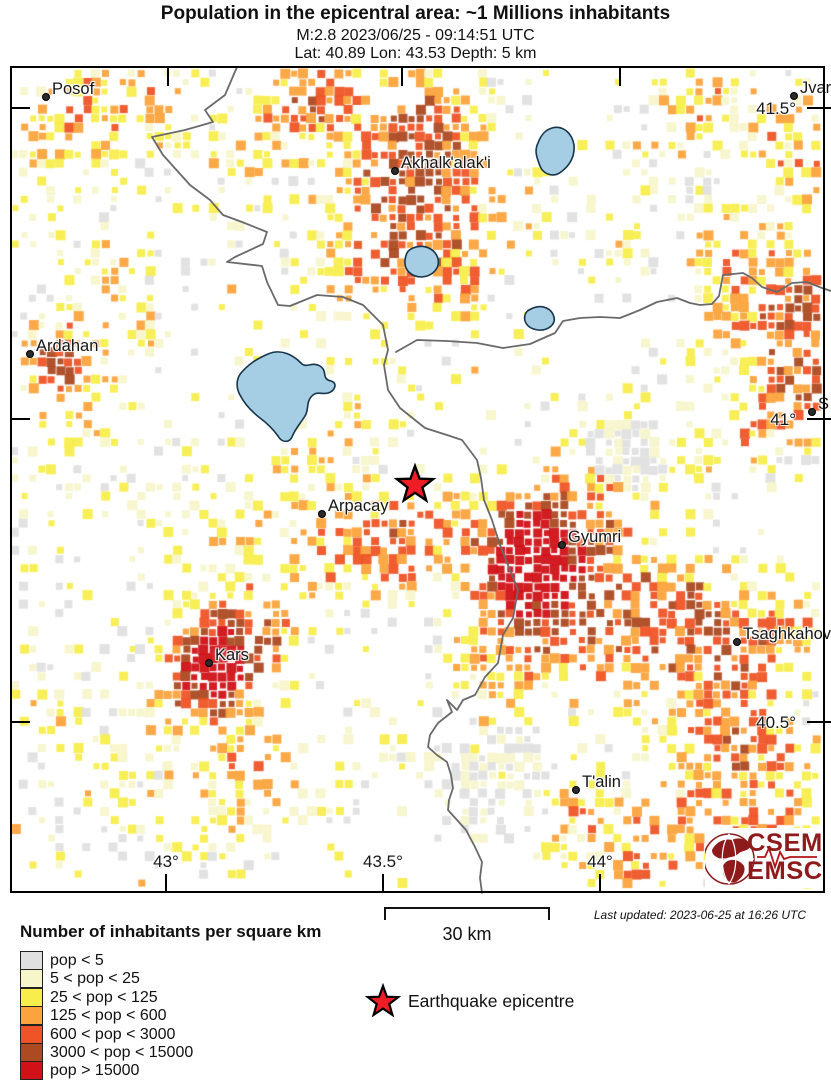  I want to click on logo-globe-icon, so click(760, 859).